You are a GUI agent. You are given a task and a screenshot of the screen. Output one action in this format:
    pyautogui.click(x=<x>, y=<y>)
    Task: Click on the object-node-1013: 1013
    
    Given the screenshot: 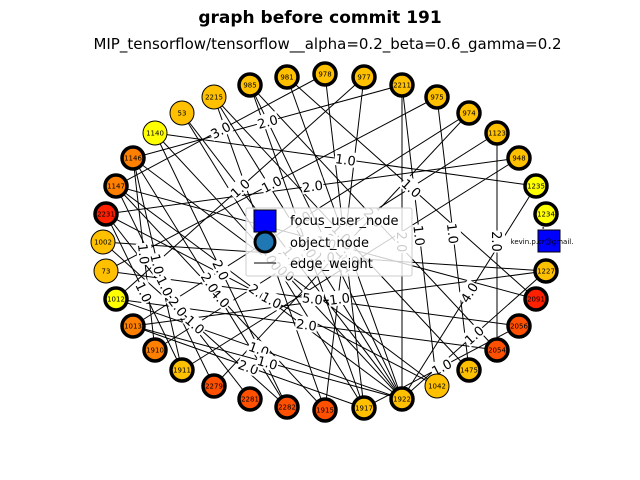 What is the action you would take?
    pyautogui.click(x=133, y=326)
    